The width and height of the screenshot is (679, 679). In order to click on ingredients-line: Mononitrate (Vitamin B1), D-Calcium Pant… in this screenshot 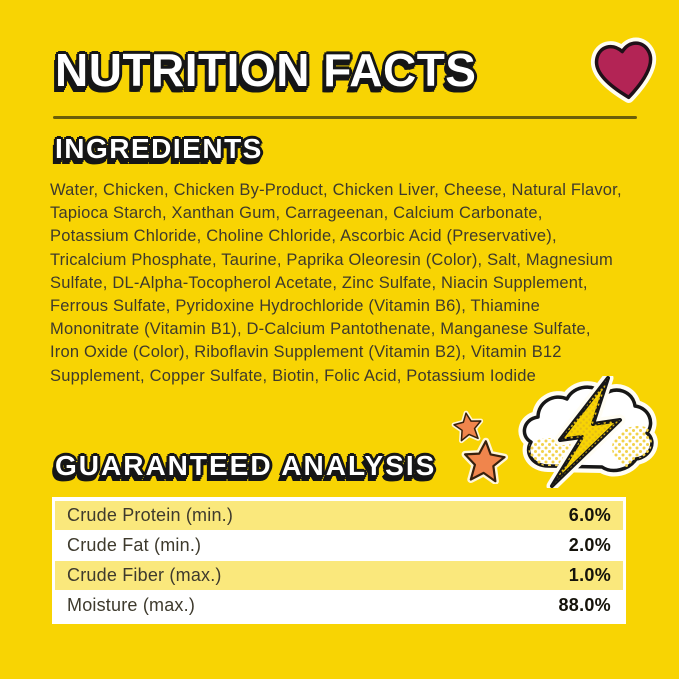, I will do `click(320, 329)`.